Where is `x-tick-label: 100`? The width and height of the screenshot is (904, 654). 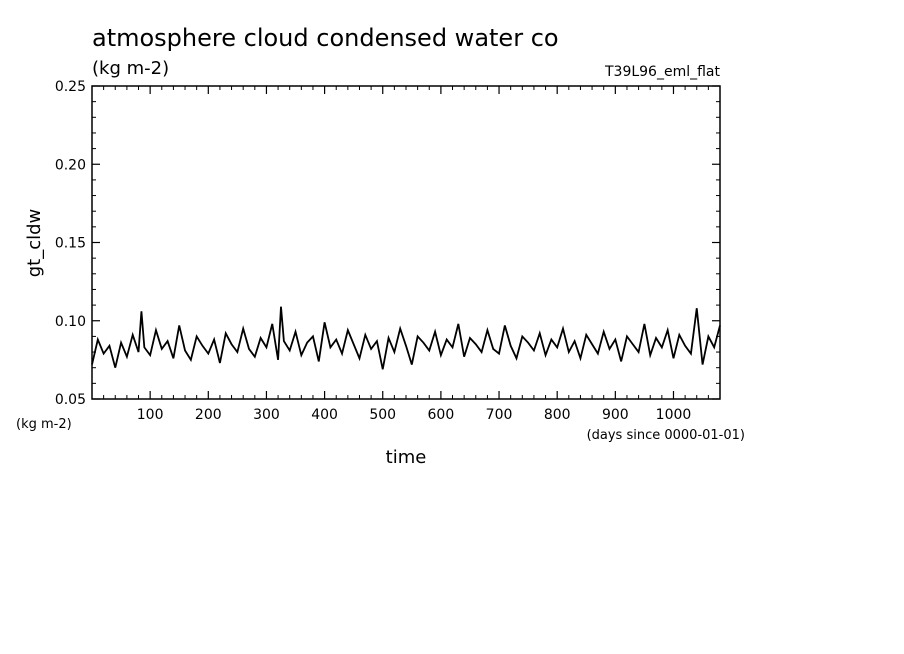 x-tick-label: 100 is located at coordinates (150, 415).